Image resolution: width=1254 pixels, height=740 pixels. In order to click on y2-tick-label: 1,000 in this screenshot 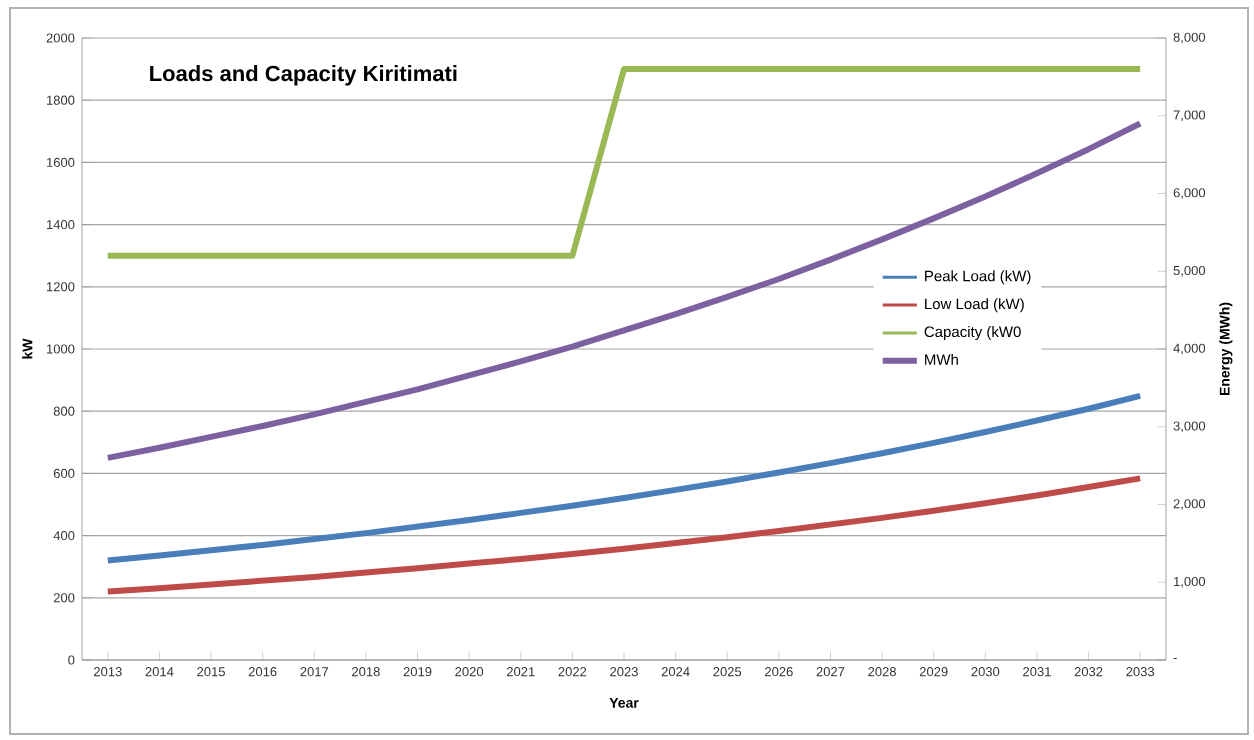, I will do `click(1190, 582)`.